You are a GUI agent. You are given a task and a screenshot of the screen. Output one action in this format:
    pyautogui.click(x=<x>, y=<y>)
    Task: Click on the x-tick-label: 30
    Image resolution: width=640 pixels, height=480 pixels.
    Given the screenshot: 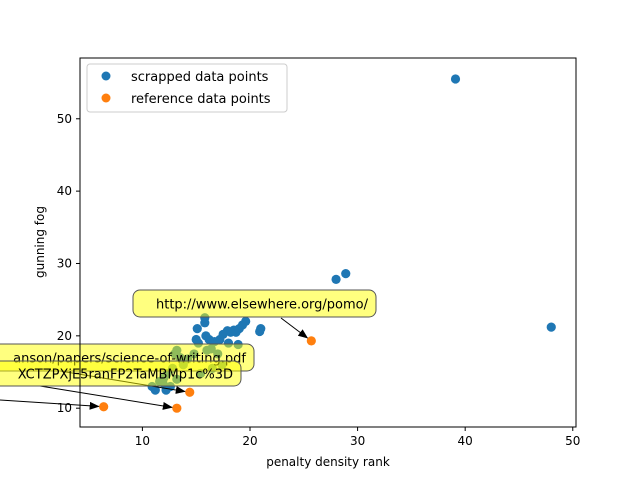 What is the action you would take?
    pyautogui.click(x=357, y=441)
    